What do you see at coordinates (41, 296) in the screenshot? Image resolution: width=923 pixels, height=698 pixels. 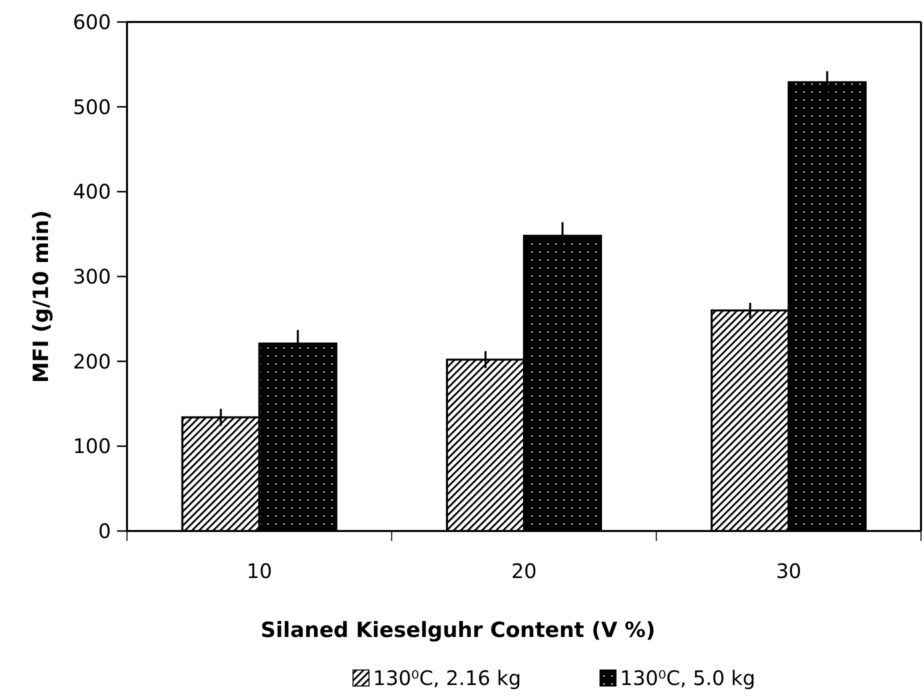 I see `y-axis-title: MFI (g/10 min)` at bounding box center [41, 296].